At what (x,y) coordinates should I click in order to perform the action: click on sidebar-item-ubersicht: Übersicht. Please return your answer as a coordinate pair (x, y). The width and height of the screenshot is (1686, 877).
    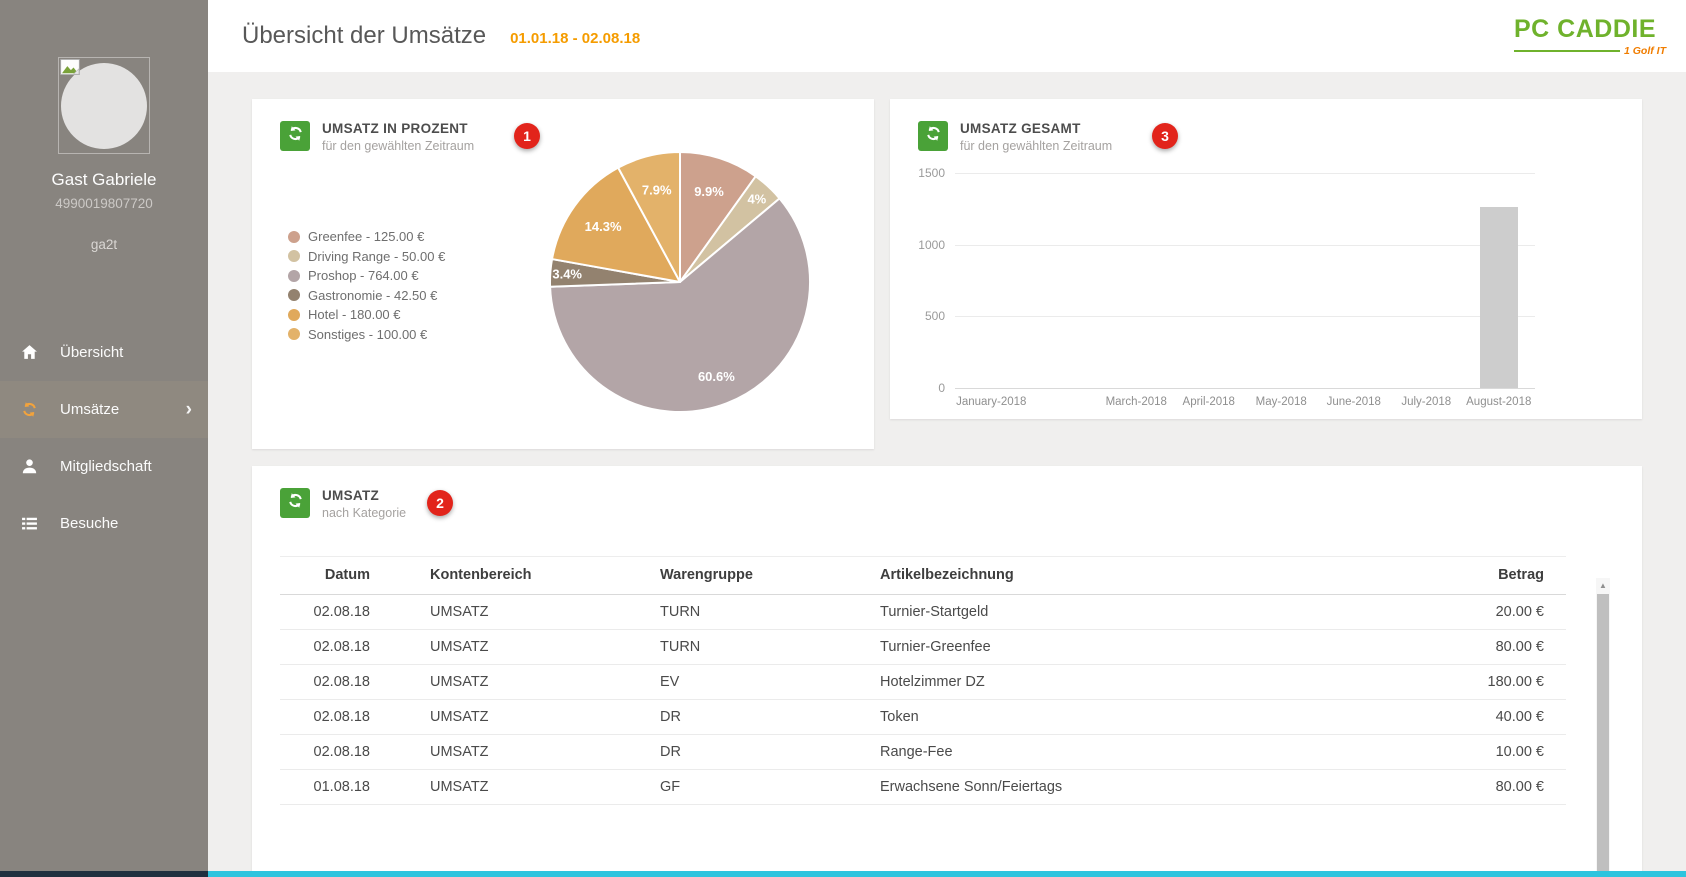
    Looking at the image, I should click on (104, 352).